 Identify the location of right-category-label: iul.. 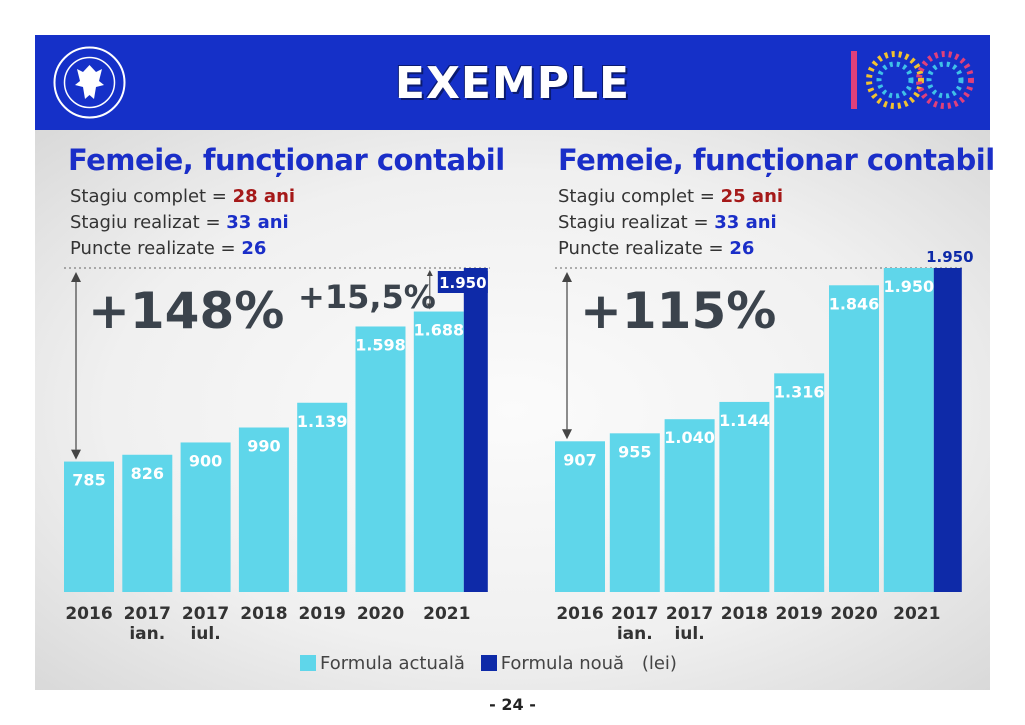
(689, 634).